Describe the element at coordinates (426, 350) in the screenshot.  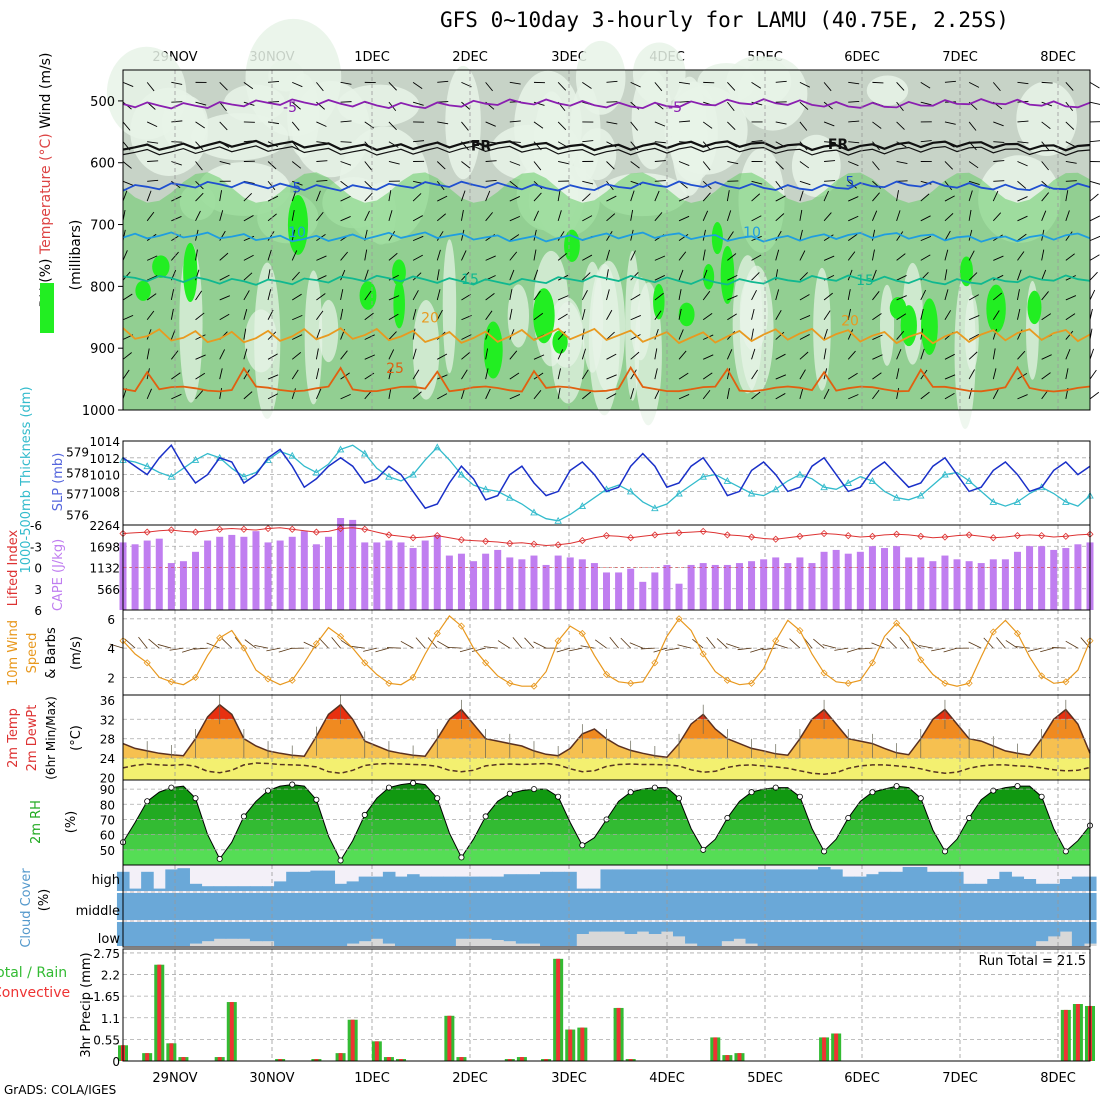
I see `rh-dry-column` at that location.